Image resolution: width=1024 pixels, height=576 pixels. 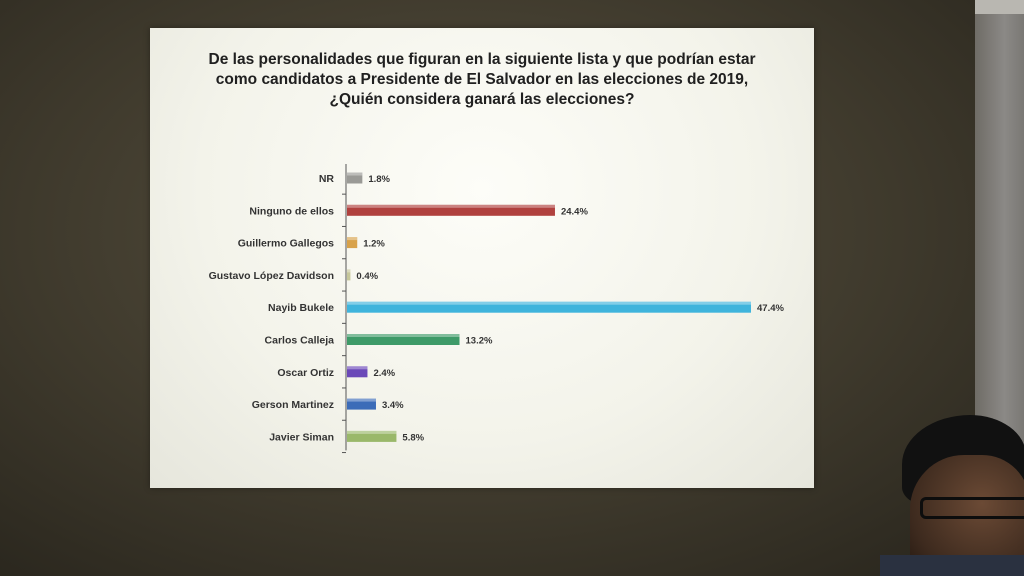 What do you see at coordinates (349, 271) in the screenshot?
I see `bar-highlight-gustavo-lopez-davidson` at bounding box center [349, 271].